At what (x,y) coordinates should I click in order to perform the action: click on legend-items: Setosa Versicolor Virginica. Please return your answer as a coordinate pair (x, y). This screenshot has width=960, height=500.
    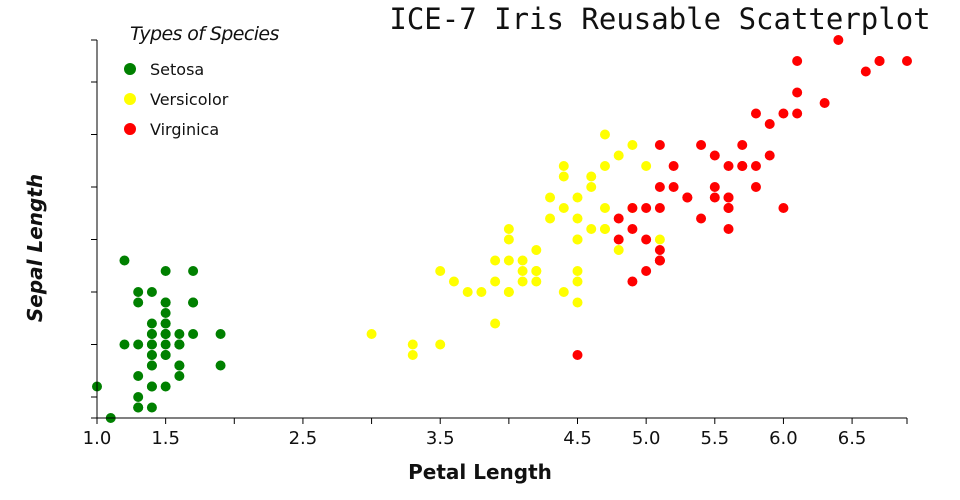
    Looking at the image, I should click on (176, 99).